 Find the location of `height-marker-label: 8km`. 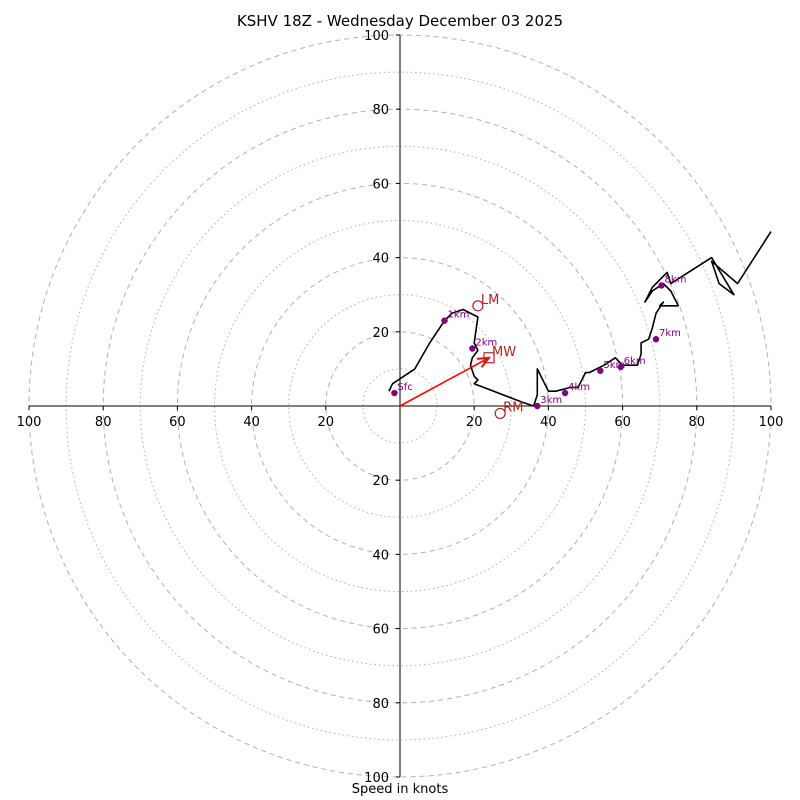

height-marker-label: 8km is located at coordinates (676, 279).